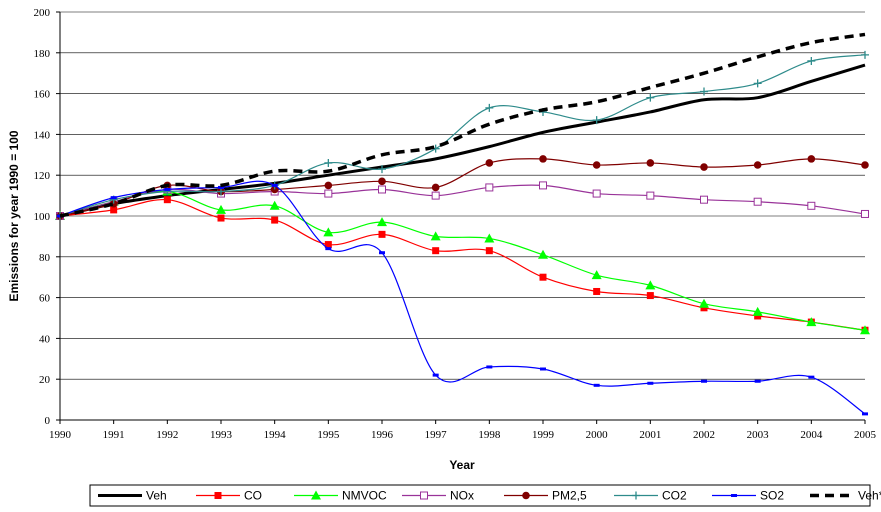 The image size is (881, 512). I want to click on legend-item-nmvoc: NMVOC, so click(340, 496).